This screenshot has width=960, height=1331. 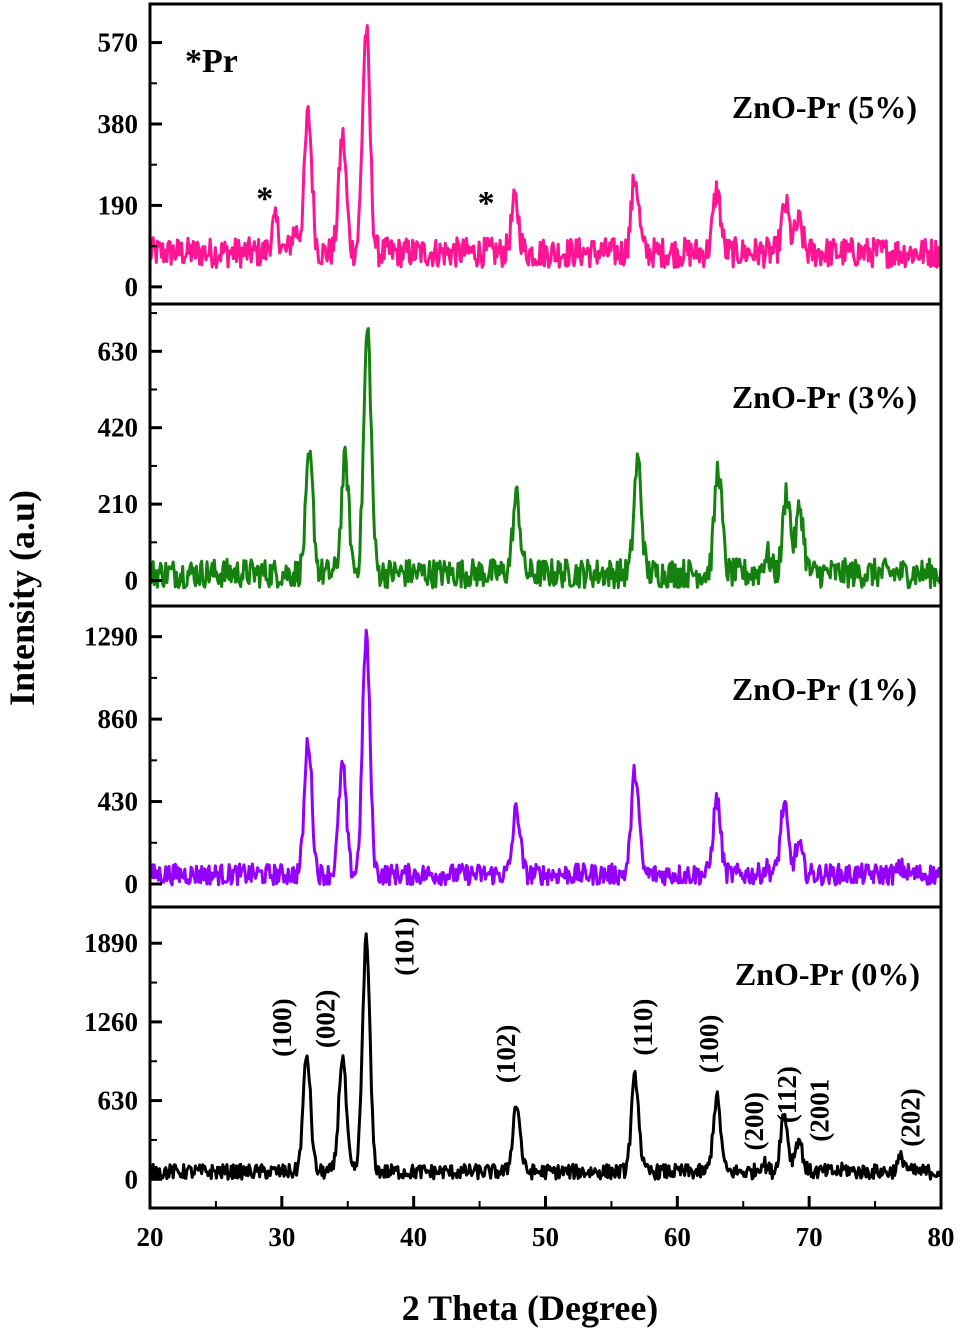 What do you see at coordinates (824, 107) in the screenshot?
I see `panel-label: ZnO-Pr (5%)` at bounding box center [824, 107].